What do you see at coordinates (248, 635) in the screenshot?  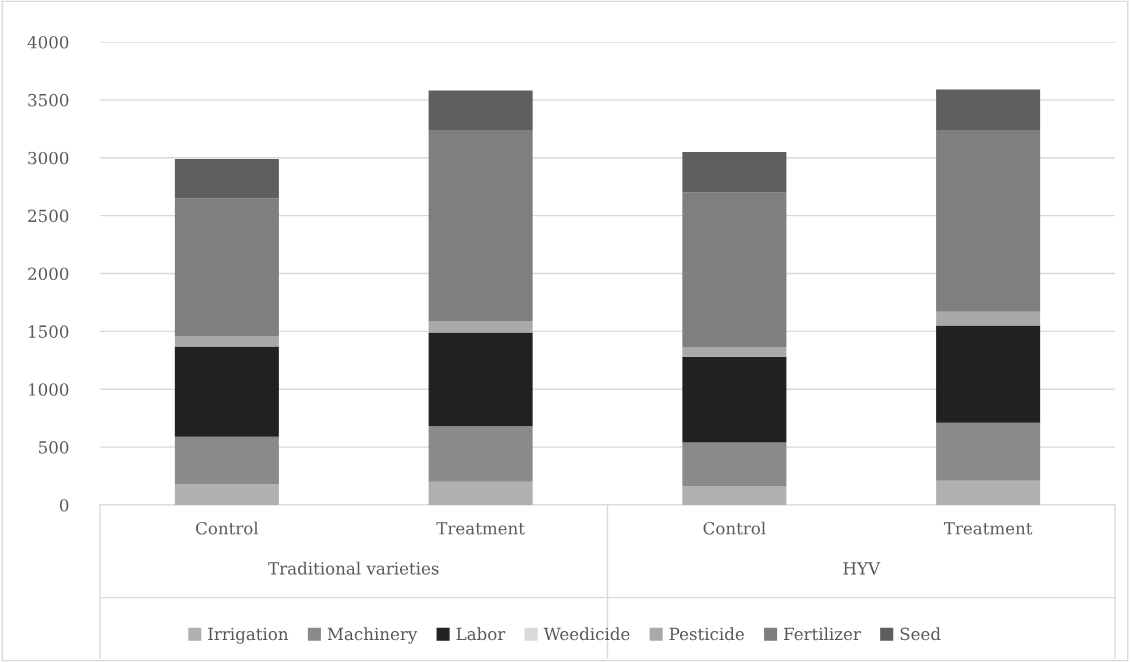 I see `legend-label: Irrigation` at bounding box center [248, 635].